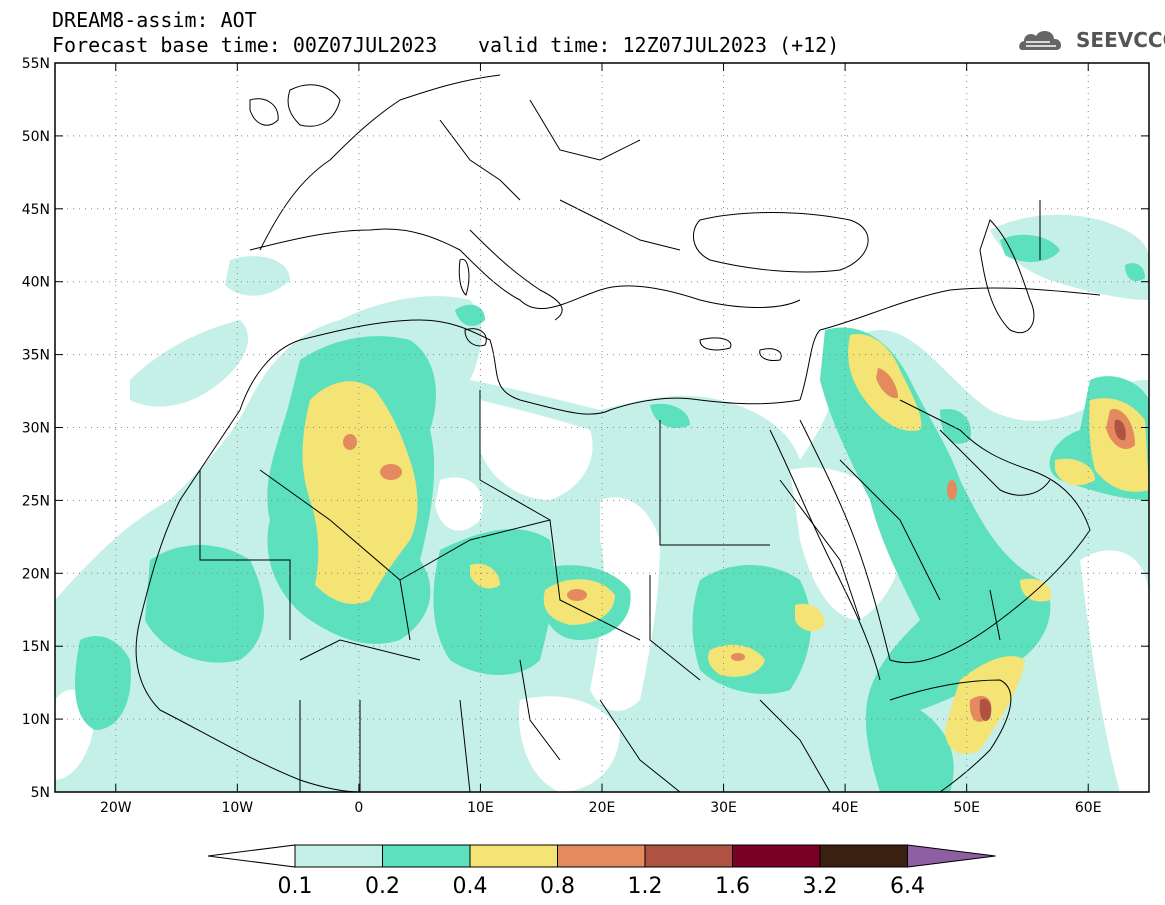 This screenshot has height=905, width=1165. What do you see at coordinates (820, 886) in the screenshot?
I see `colorbar-level-label: 3.2` at bounding box center [820, 886].